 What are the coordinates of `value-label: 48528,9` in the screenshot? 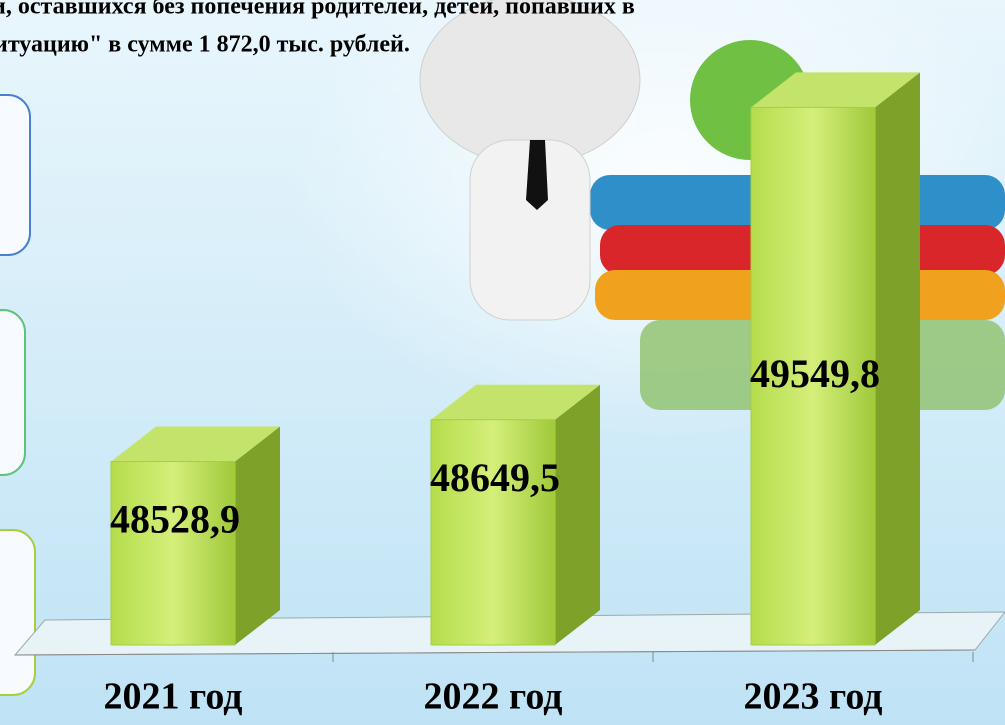 It's located at (175, 519).